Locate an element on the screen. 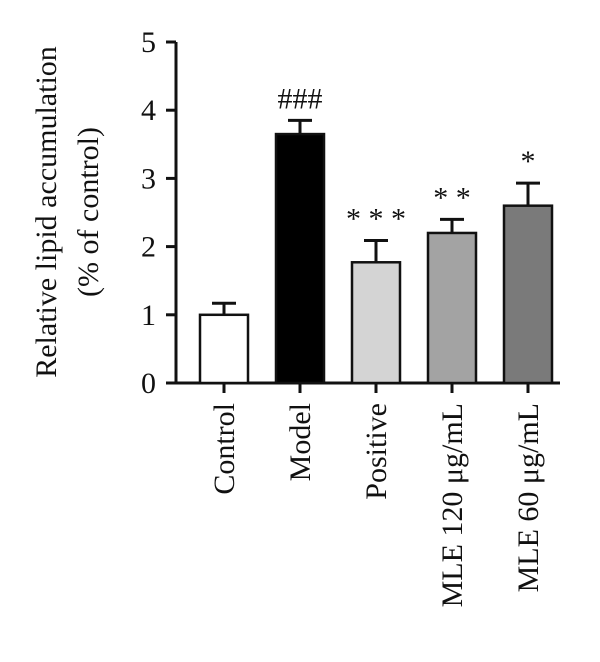 The width and height of the screenshot is (600, 662). y-tick-label: 3 is located at coordinates (148, 178).